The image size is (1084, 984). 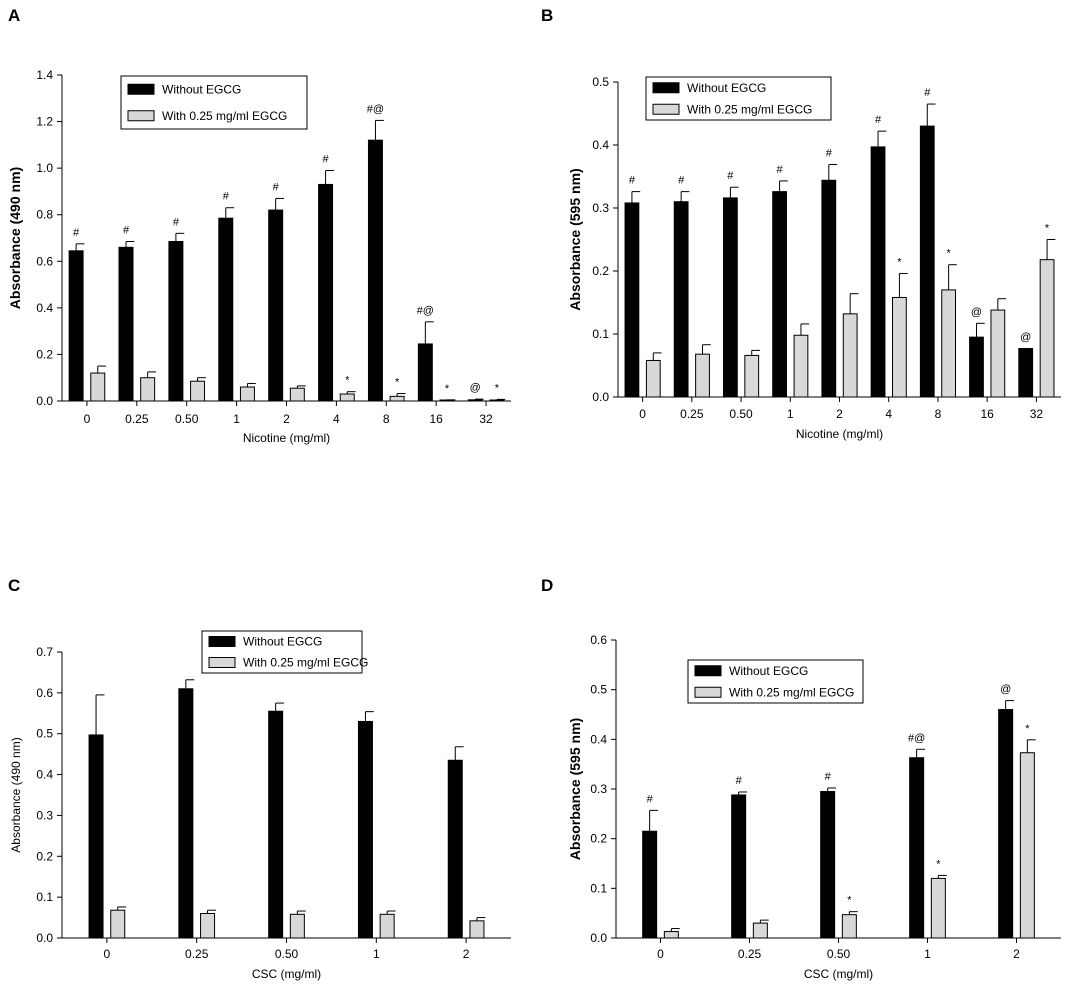 What do you see at coordinates (598, 789) in the screenshot?
I see `panel-d-y-tick-label: 0.3` at bounding box center [598, 789].